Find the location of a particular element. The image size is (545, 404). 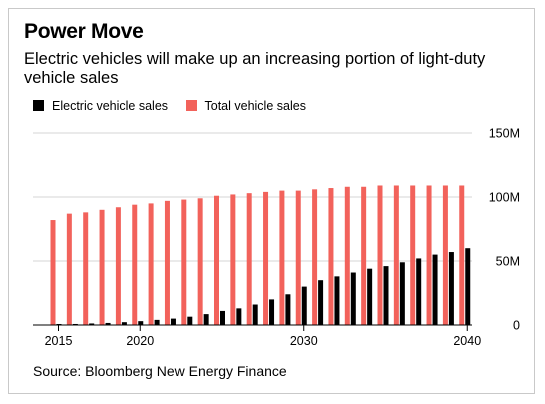

legend-swatch-total is located at coordinates (191, 105).